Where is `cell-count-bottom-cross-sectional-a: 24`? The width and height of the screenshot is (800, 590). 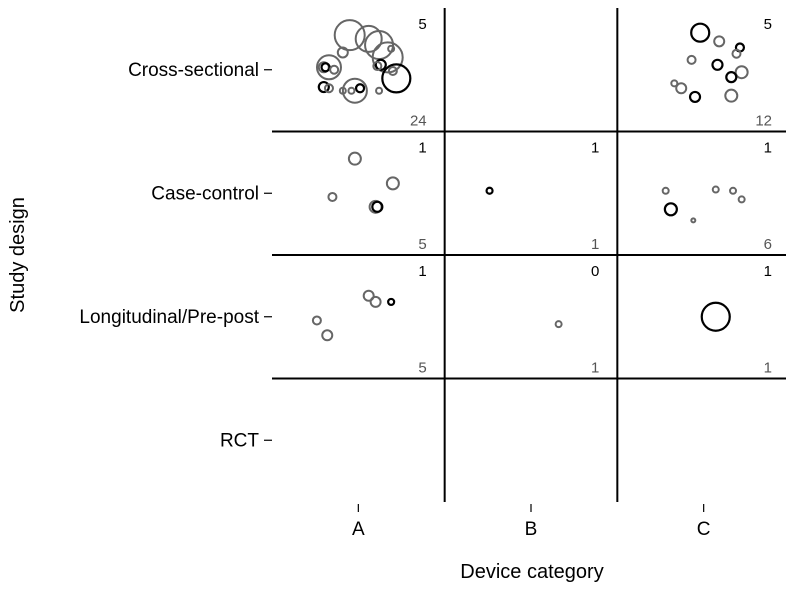
cell-count-bottom-cross-sectional-a: 24 is located at coordinates (418, 121).